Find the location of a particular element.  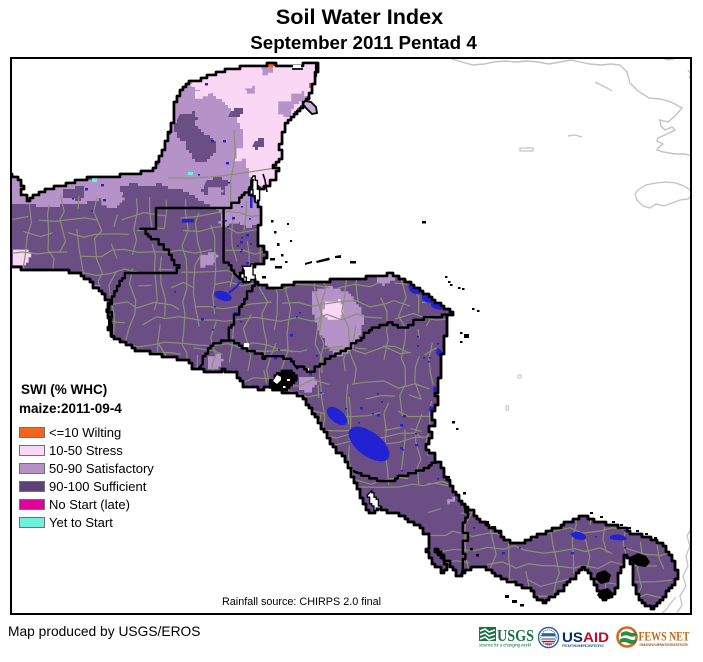

svg-text: science for a changing world is located at coordinates (505, 645).